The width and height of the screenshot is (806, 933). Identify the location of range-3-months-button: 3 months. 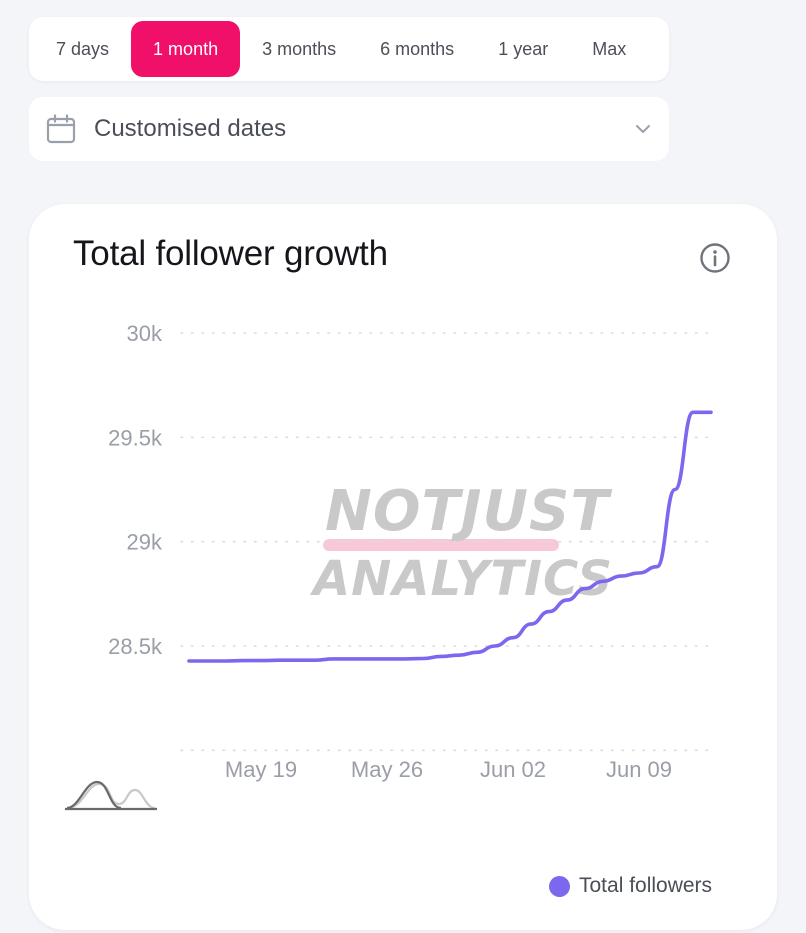
(299, 48).